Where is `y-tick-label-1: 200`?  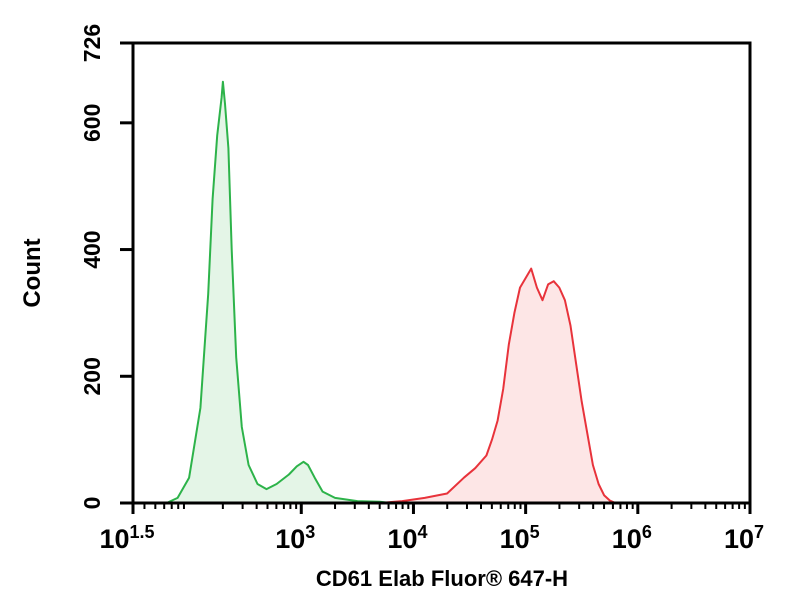 y-tick-label-1: 200 is located at coordinates (92, 376).